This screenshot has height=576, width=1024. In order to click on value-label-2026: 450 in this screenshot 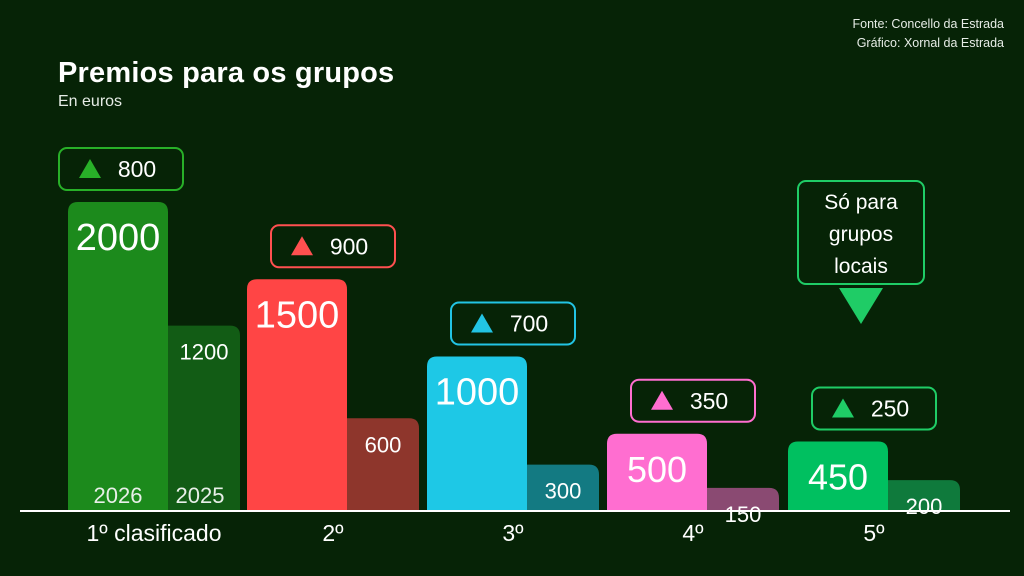, I will do `click(838, 476)`.